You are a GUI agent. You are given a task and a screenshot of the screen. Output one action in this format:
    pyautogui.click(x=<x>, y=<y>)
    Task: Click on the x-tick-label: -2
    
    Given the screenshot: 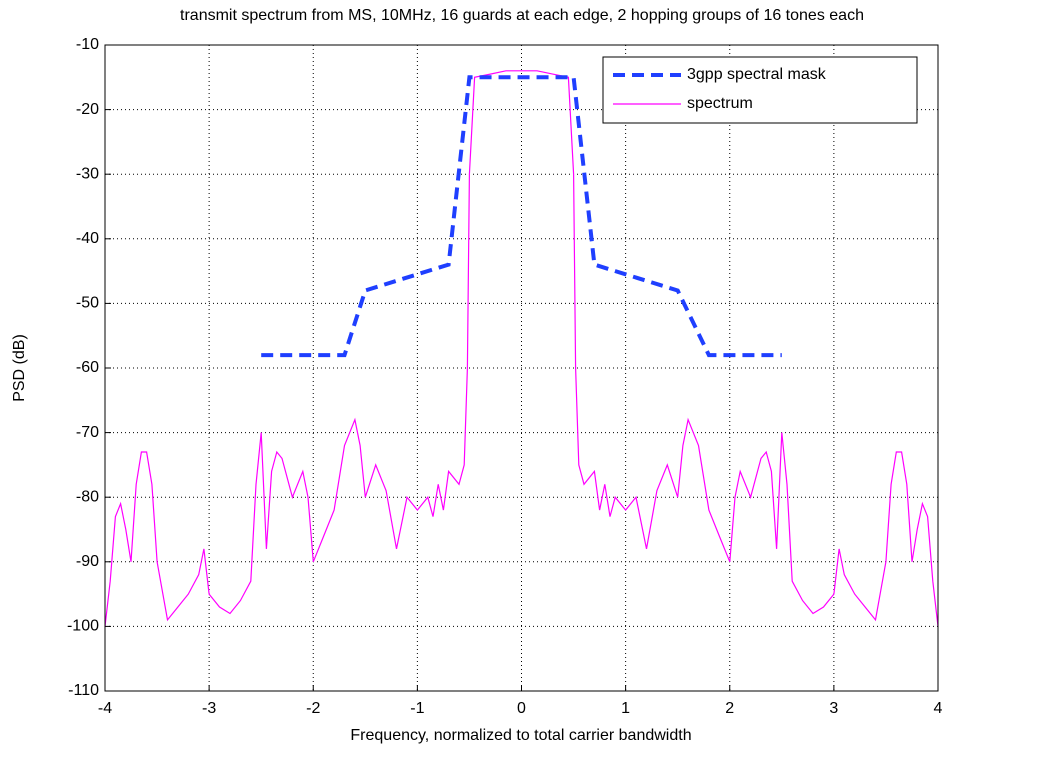 What is the action you would take?
    pyautogui.click(x=313, y=708)
    